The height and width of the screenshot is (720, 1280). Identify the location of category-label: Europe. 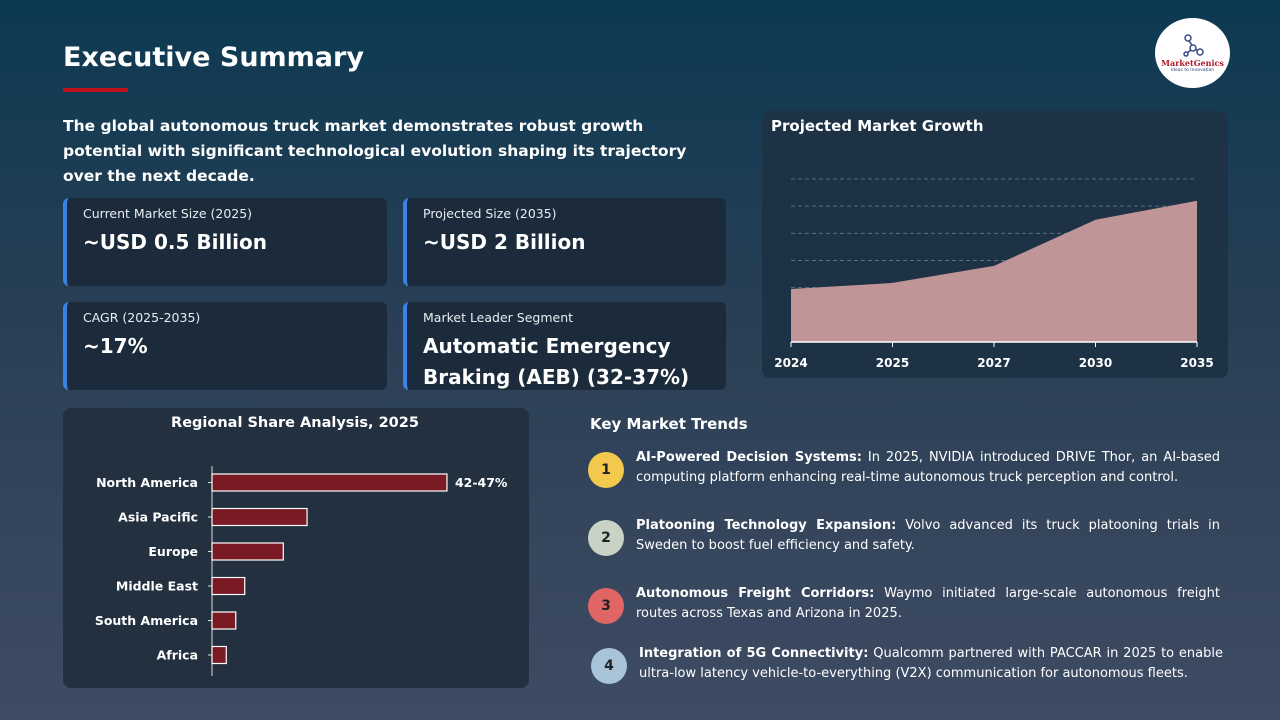
(173, 551).